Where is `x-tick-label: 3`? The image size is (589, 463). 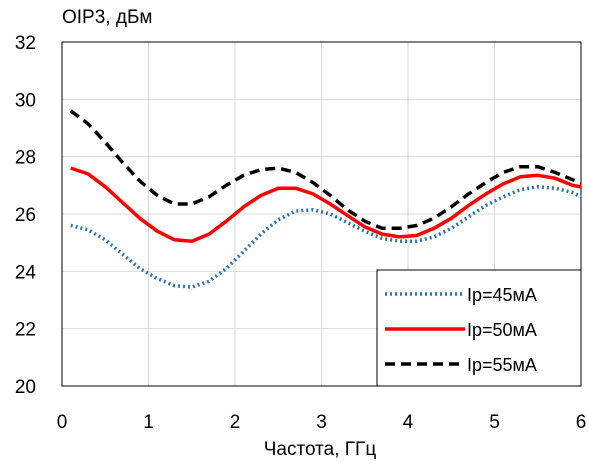
x-tick-label: 3 is located at coordinates (321, 422).